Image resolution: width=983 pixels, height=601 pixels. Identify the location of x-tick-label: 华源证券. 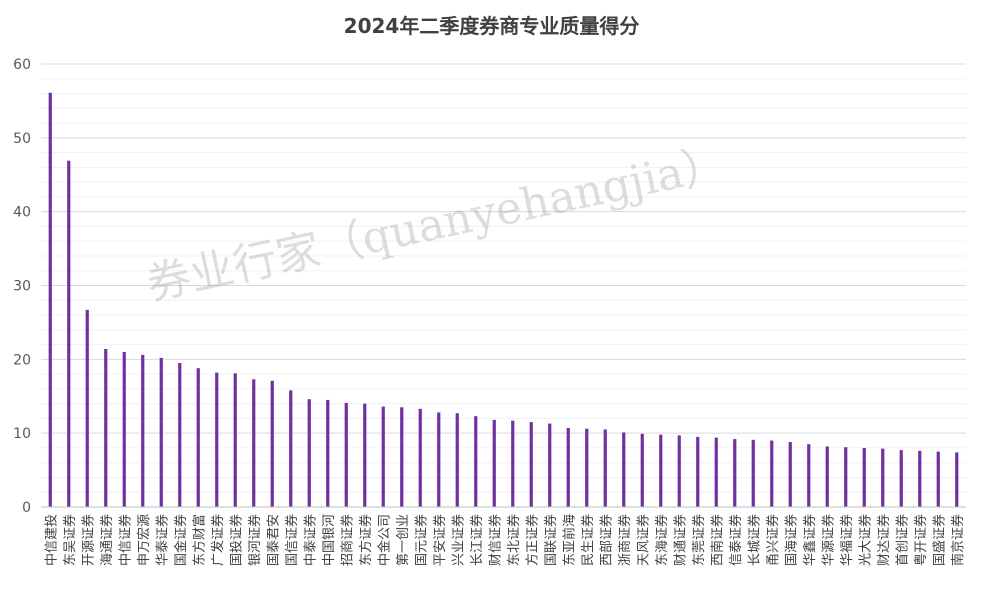
(828, 540).